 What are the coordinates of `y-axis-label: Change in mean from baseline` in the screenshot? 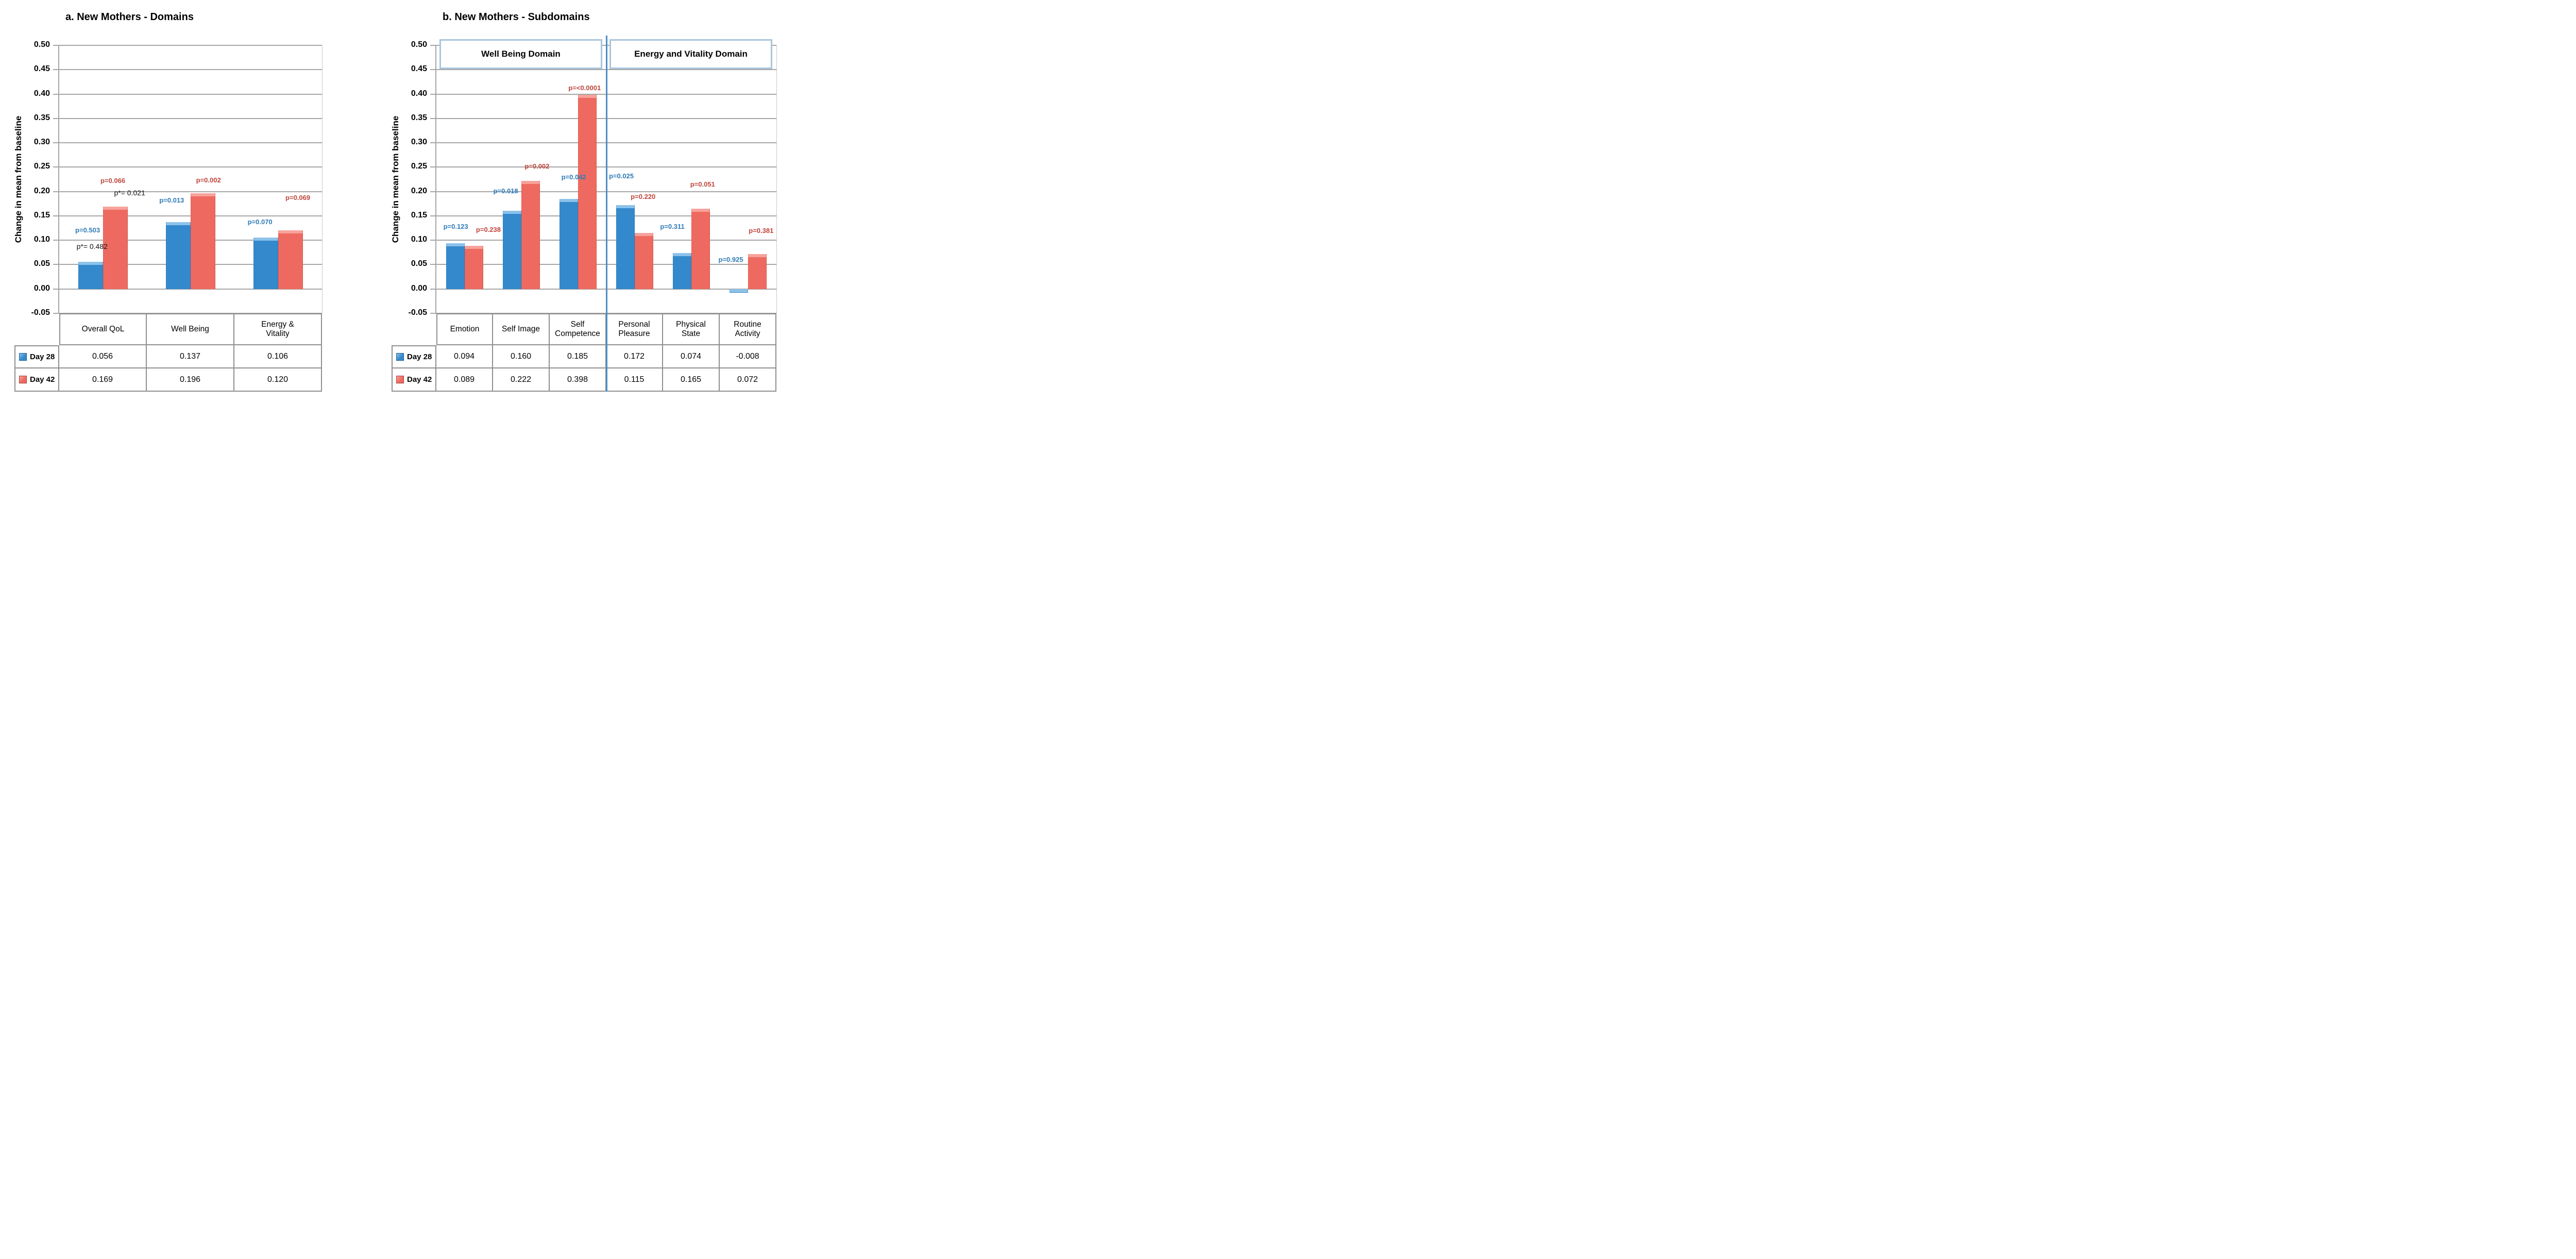 It's located at (18, 179).